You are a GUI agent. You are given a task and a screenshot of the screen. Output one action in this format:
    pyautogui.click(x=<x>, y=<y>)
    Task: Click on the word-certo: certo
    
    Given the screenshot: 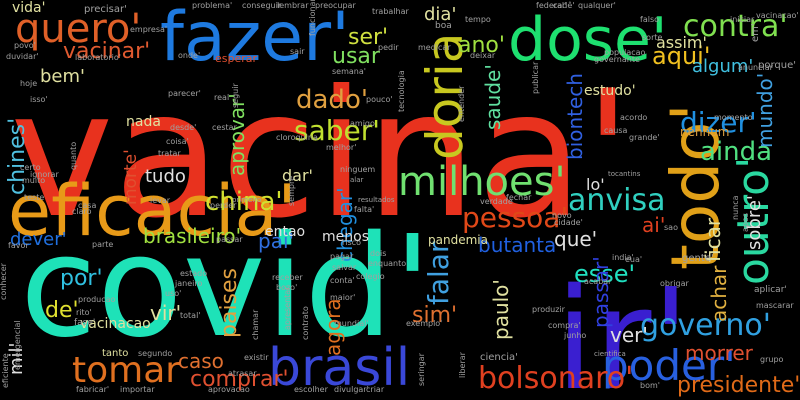 What is the action you would take?
    pyautogui.click(x=30, y=167)
    